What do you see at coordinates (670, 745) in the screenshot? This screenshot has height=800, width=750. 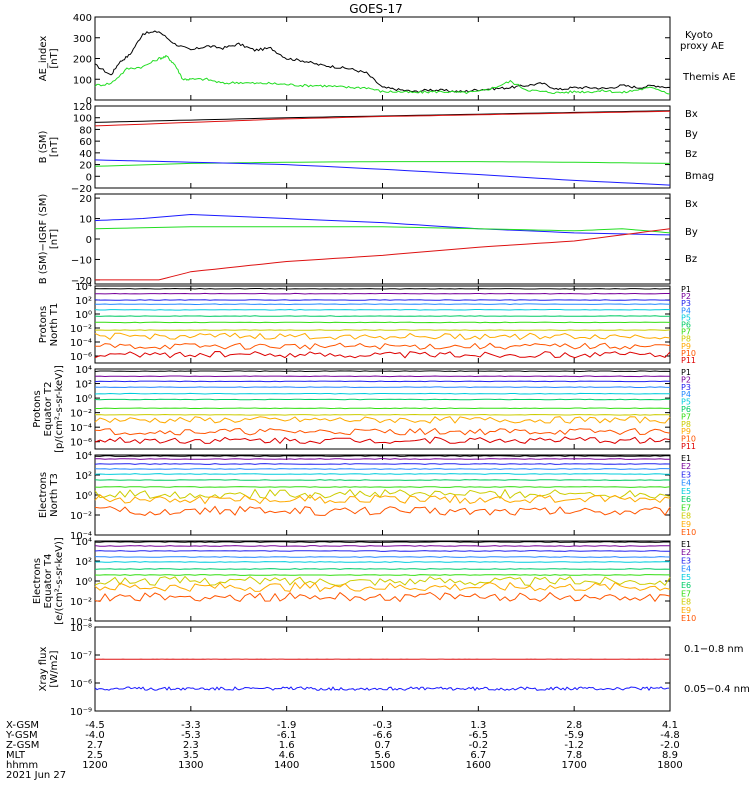 I see `footer-value: -2.0` at bounding box center [670, 745].